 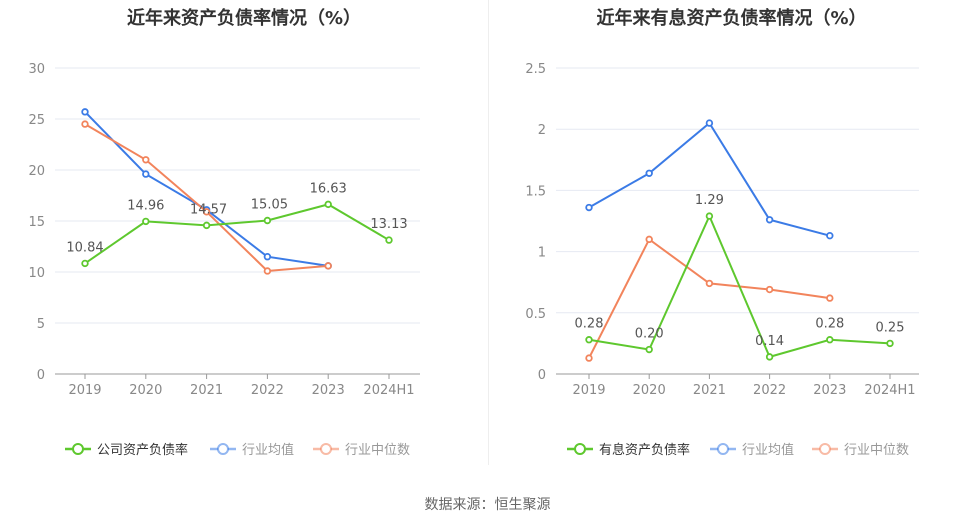 I want to click on data-label: 14.96, so click(x=145, y=205).